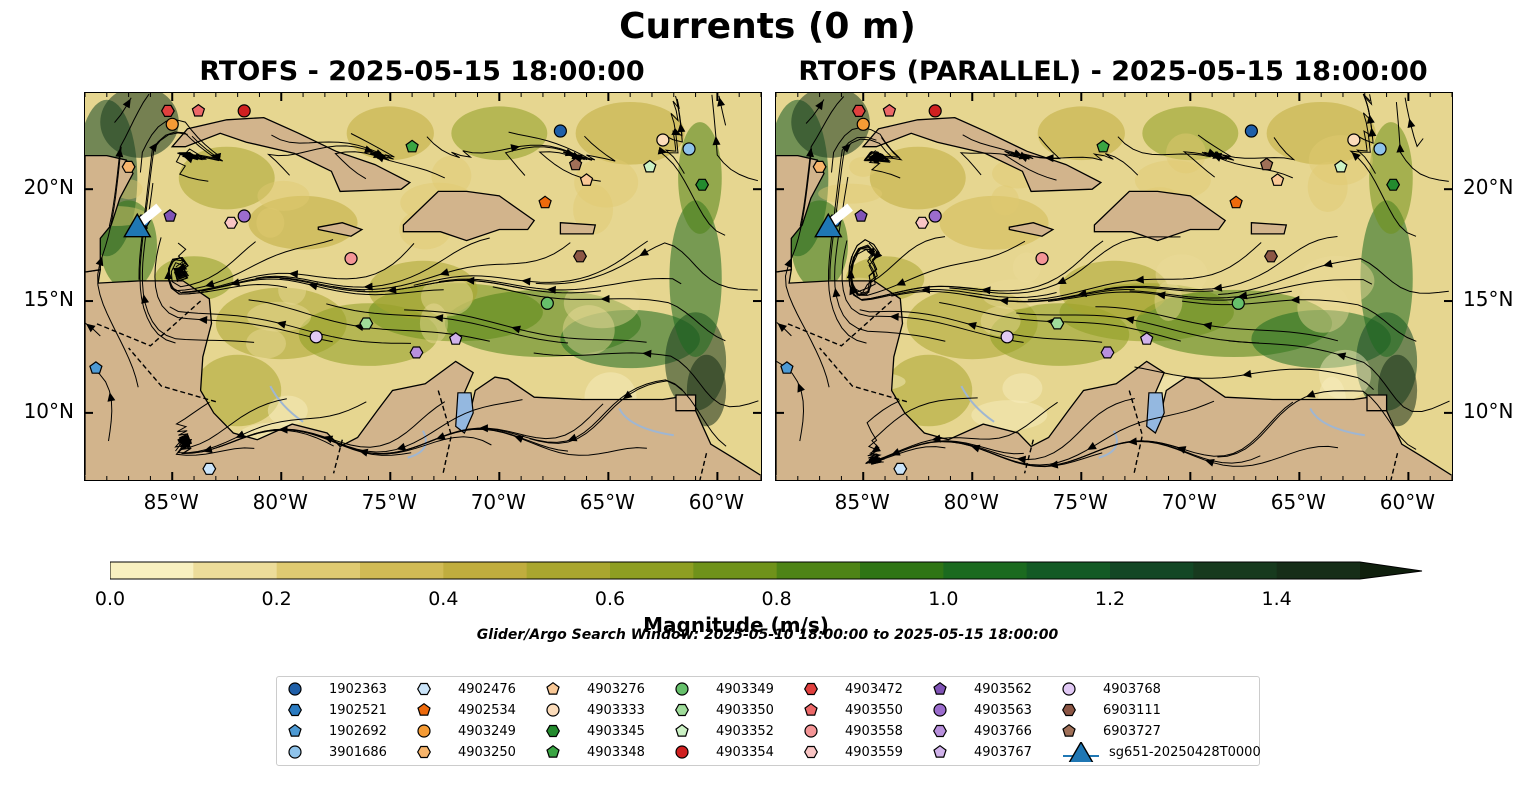  Describe the element at coordinates (800, 213) in the screenshot. I see `yucatan-land` at that location.